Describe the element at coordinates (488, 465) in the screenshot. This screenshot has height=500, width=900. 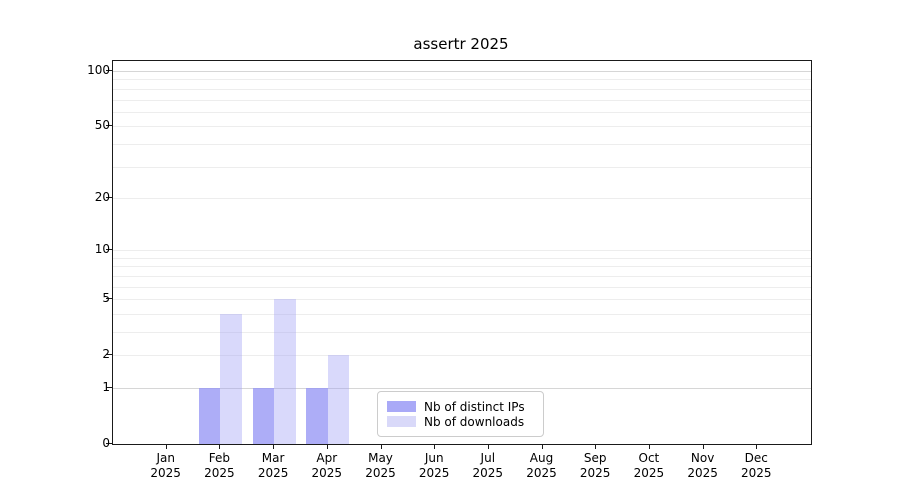
I see `x-tick-label-jul: Jul 2025` at that location.